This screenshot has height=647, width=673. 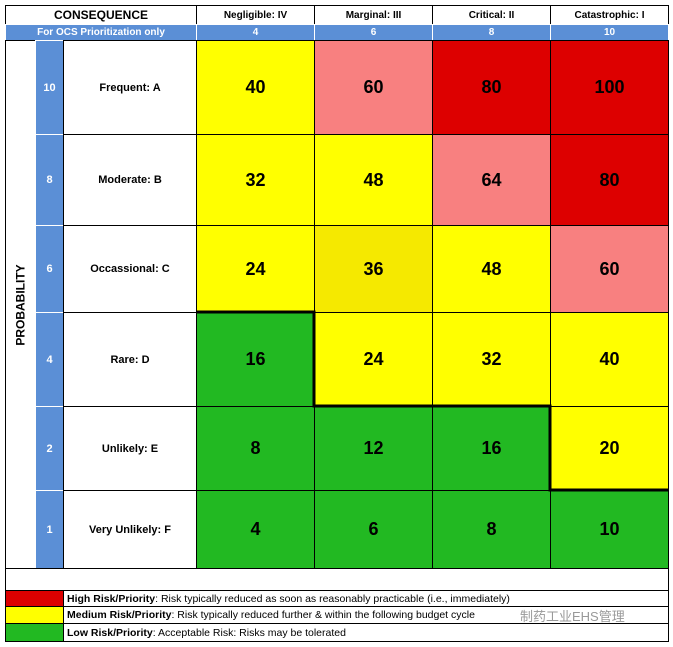 I want to click on column-score: 6, so click(x=373, y=32).